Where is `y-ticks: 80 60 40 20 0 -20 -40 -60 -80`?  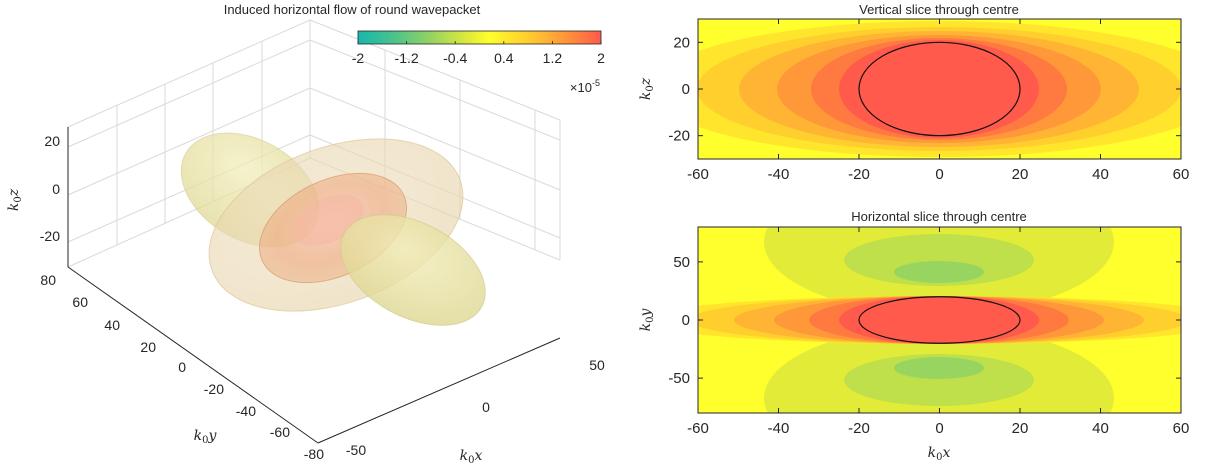
y-ticks: 80 60 40 20 0 -20 -40 -60 -80 is located at coordinates (182, 367).